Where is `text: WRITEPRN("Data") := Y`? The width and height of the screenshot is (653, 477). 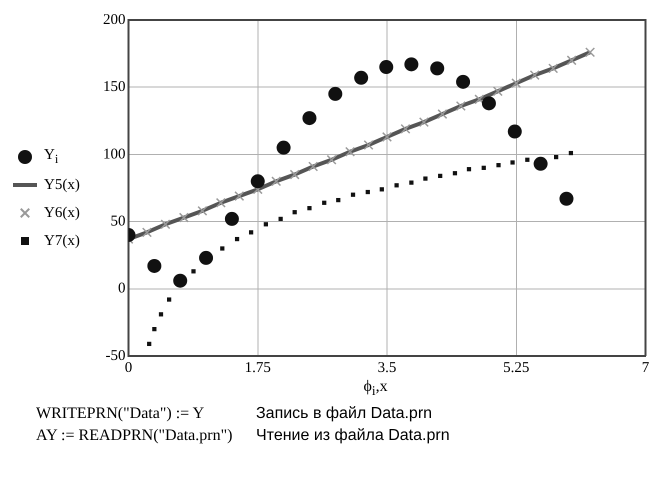
text: WRITEPRN("Data") := Y is located at coordinates (121, 414).